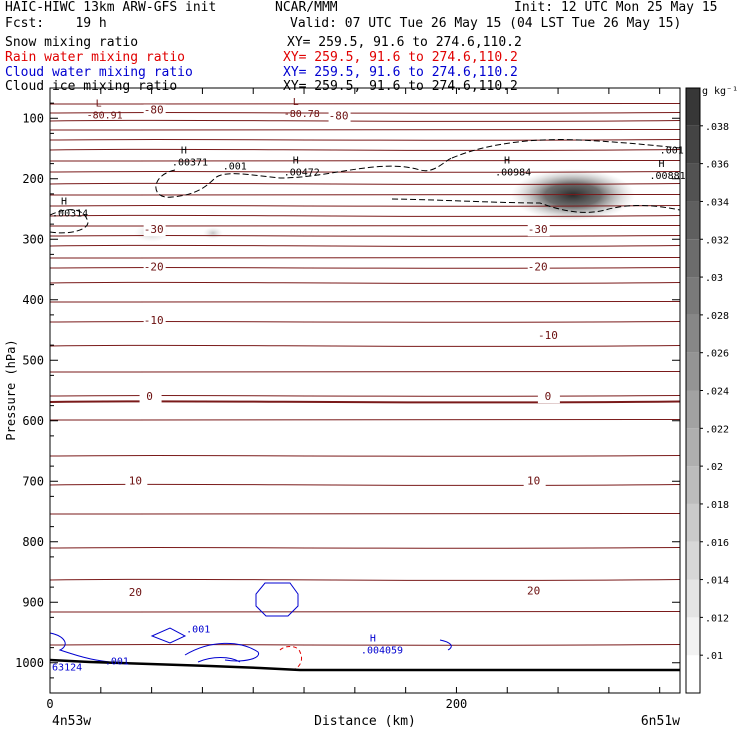 The image size is (740, 740). I want to click on y-tick-label: 1000, so click(29, 663).